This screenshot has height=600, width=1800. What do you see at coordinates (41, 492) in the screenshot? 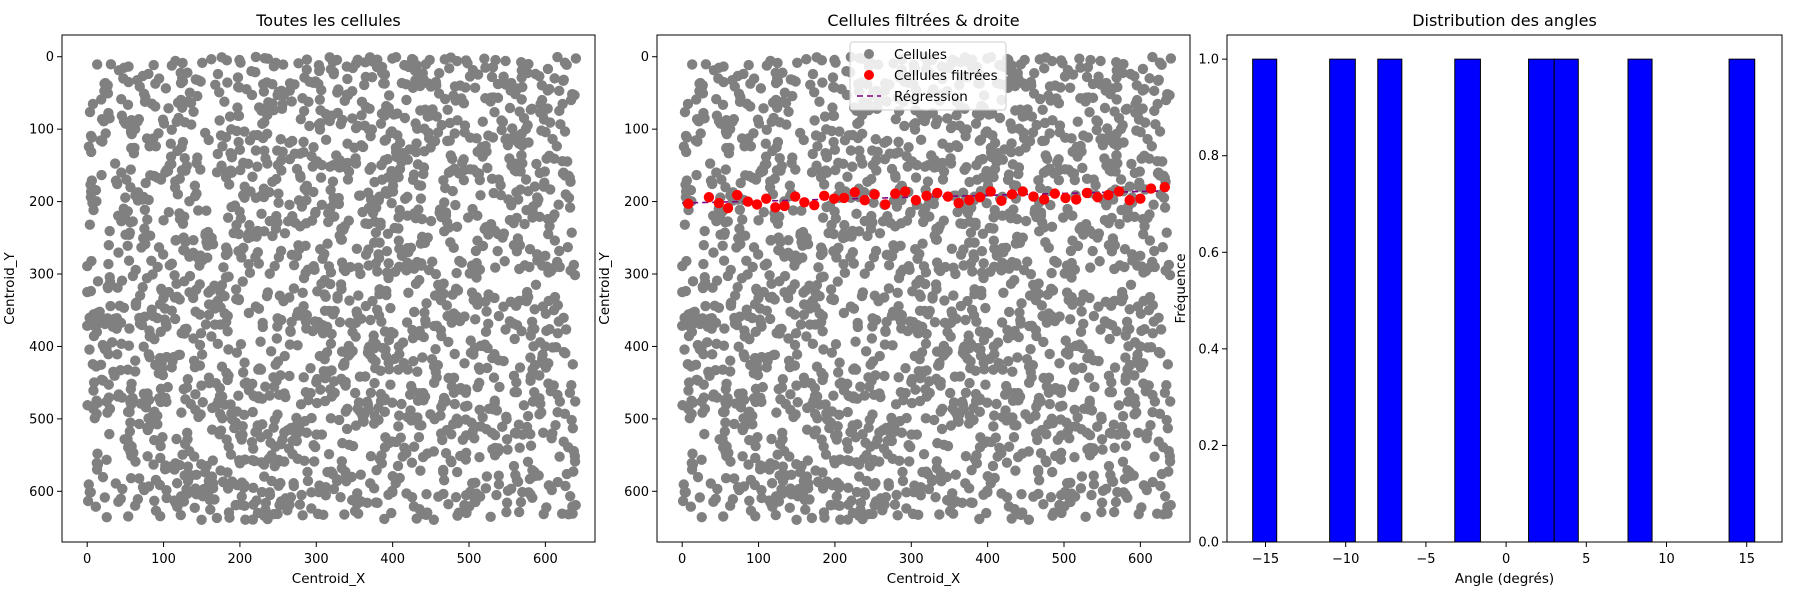
I see `y-tick-label: 600` at bounding box center [41, 492].